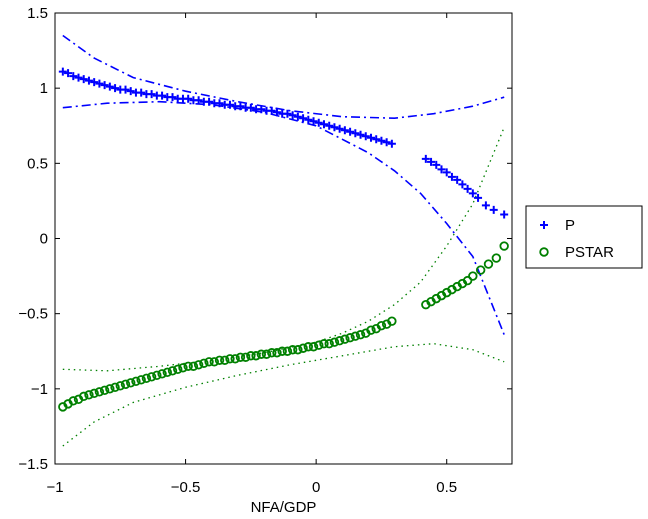 The width and height of the screenshot is (648, 519). What do you see at coordinates (186, 487) in the screenshot?
I see `x-tick-label: −0.5` at bounding box center [186, 487].